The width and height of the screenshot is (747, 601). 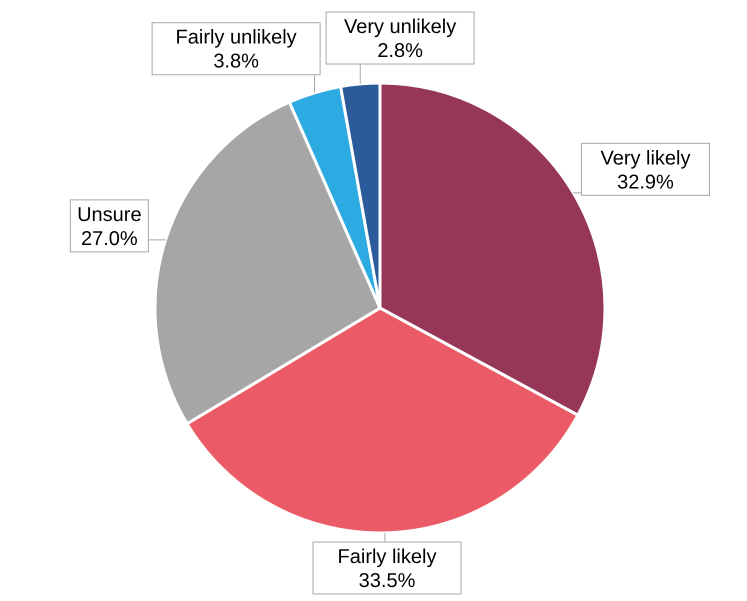 I want to click on data-label: 2.8%, so click(x=400, y=51).